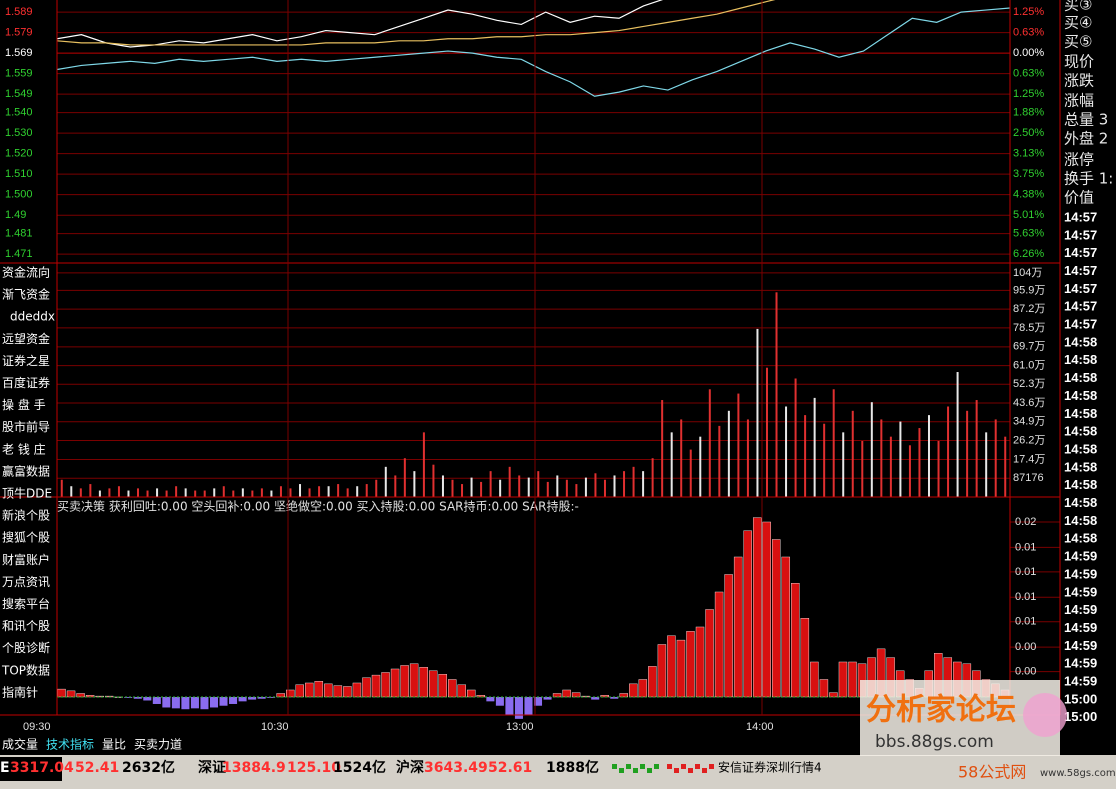 The height and width of the screenshot is (789, 1116). I want to click on pct-tick-label: 5.63%, so click(1028, 234).